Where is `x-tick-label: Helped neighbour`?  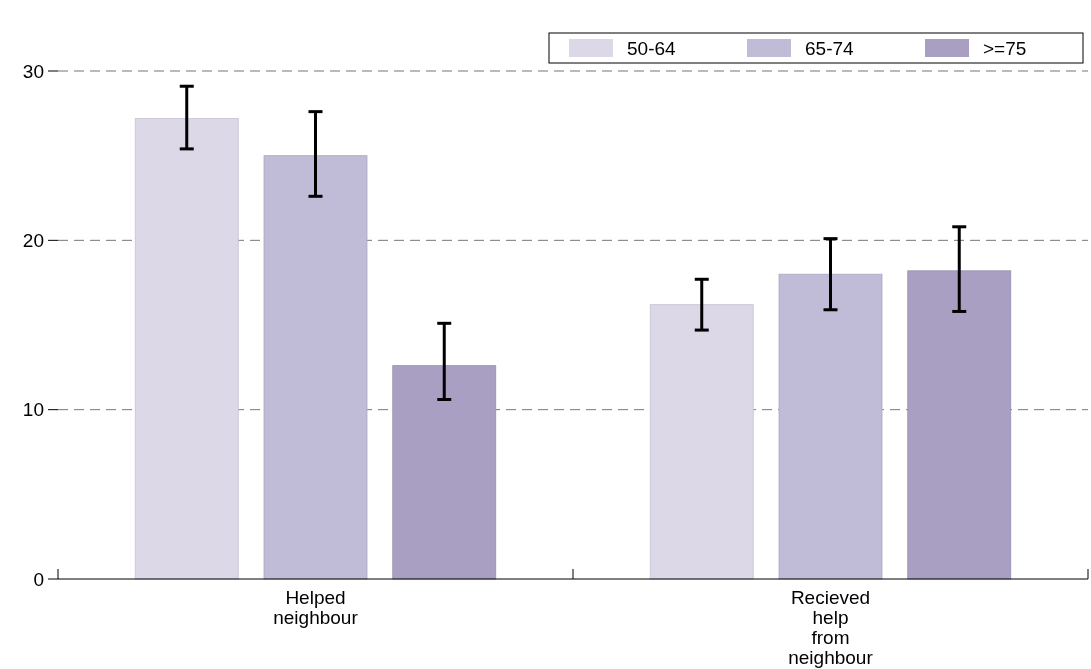
x-tick-label: Helped neighbour is located at coordinates (316, 607).